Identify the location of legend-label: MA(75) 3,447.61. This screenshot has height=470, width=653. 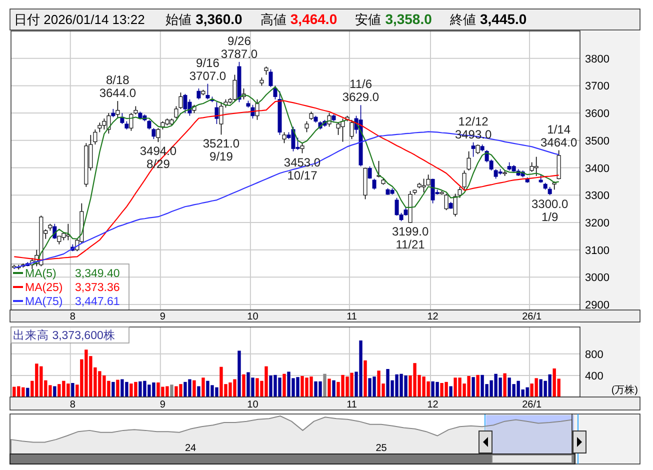
(72, 302).